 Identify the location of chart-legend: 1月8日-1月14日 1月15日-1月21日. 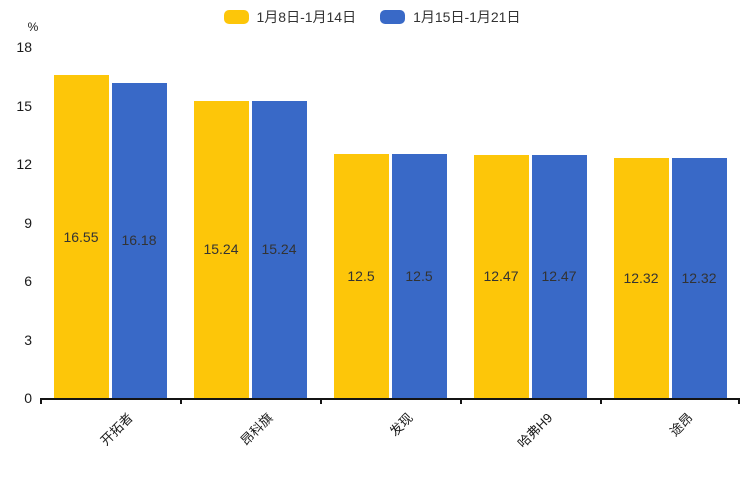
(372, 17).